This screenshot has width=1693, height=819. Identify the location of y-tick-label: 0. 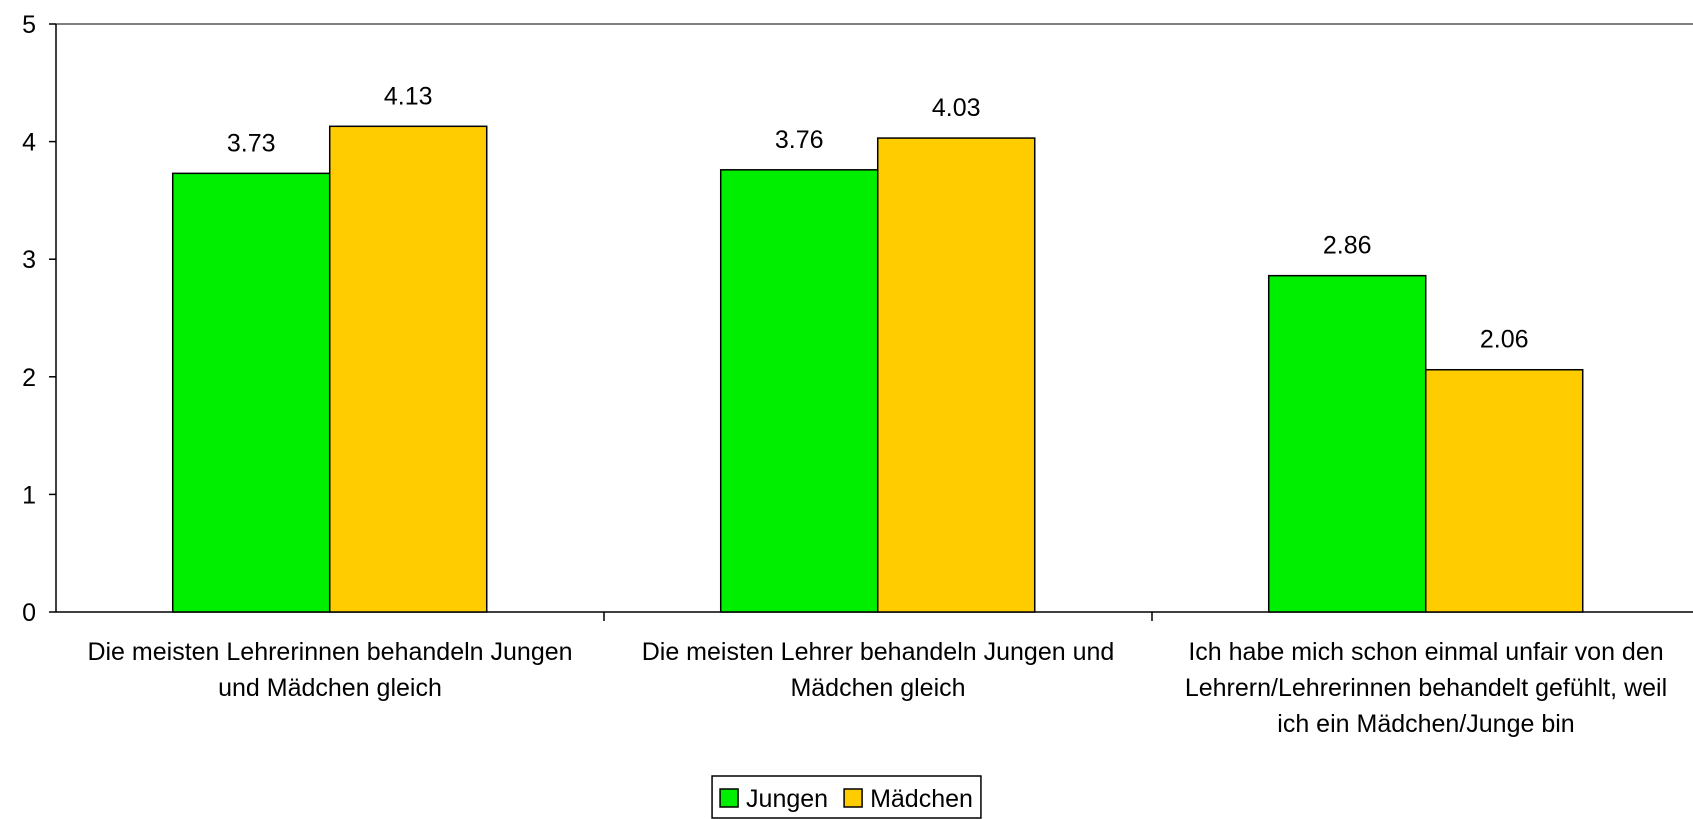
(29, 613).